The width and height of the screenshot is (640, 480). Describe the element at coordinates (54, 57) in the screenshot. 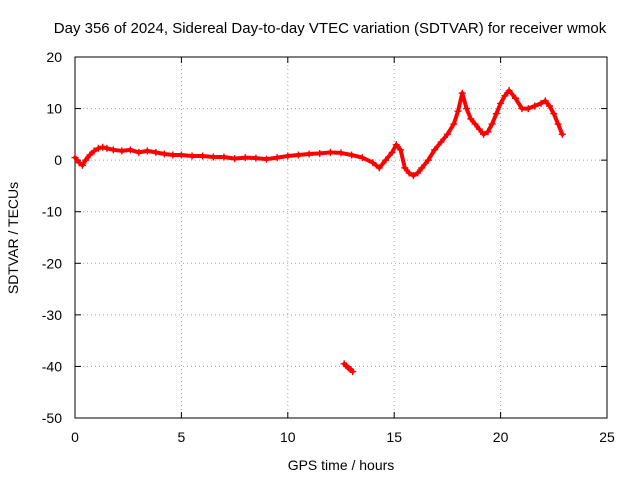

I see `y-tick-label: 20` at that location.